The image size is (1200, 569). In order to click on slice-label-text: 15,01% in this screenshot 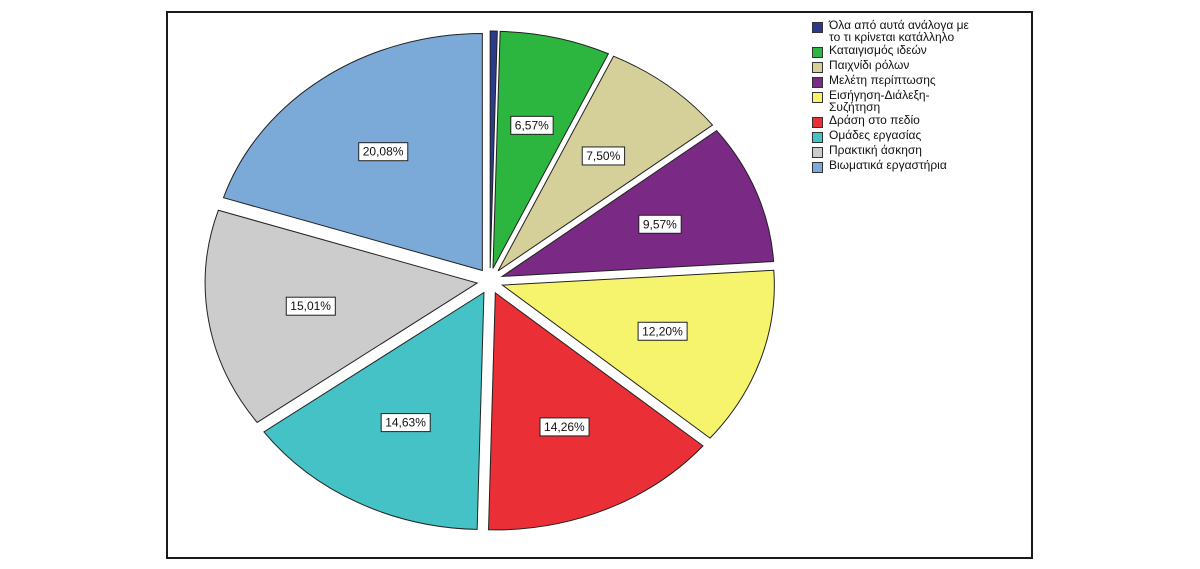, I will do `click(310, 306)`.